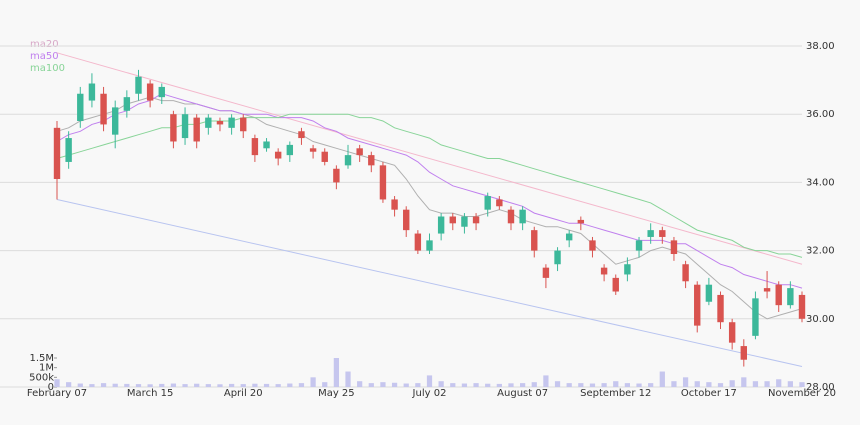  What do you see at coordinates (44, 44) in the screenshot?
I see `legend-label: ma20` at bounding box center [44, 44].